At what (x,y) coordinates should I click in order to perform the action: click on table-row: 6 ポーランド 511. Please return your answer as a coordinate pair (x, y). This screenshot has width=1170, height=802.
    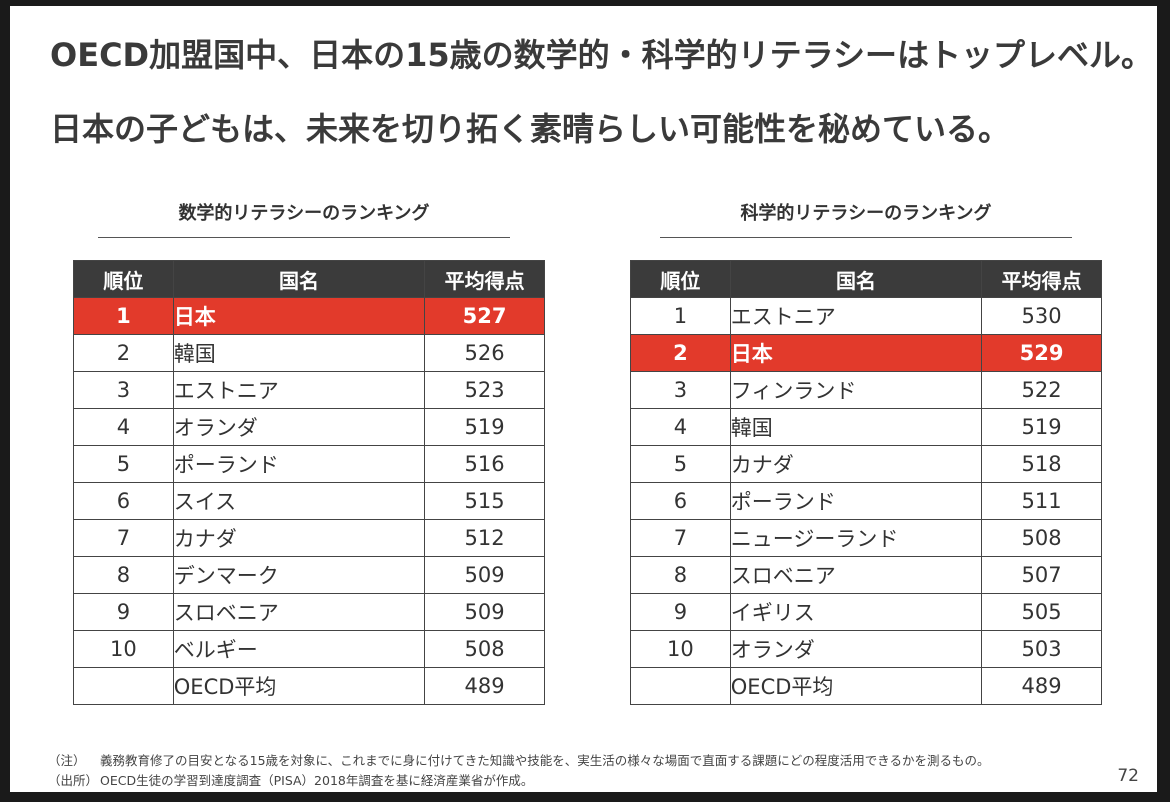
    Looking at the image, I should click on (866, 501).